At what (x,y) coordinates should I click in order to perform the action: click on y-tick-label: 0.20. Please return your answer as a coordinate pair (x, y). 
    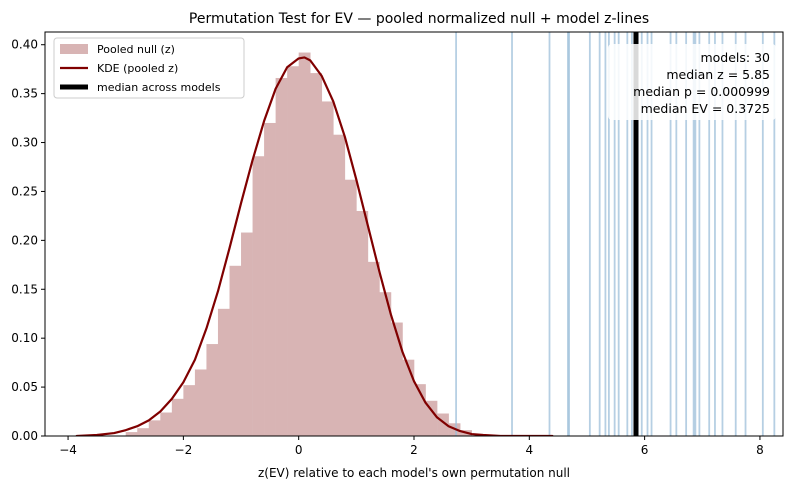
    Looking at the image, I should click on (24, 240).